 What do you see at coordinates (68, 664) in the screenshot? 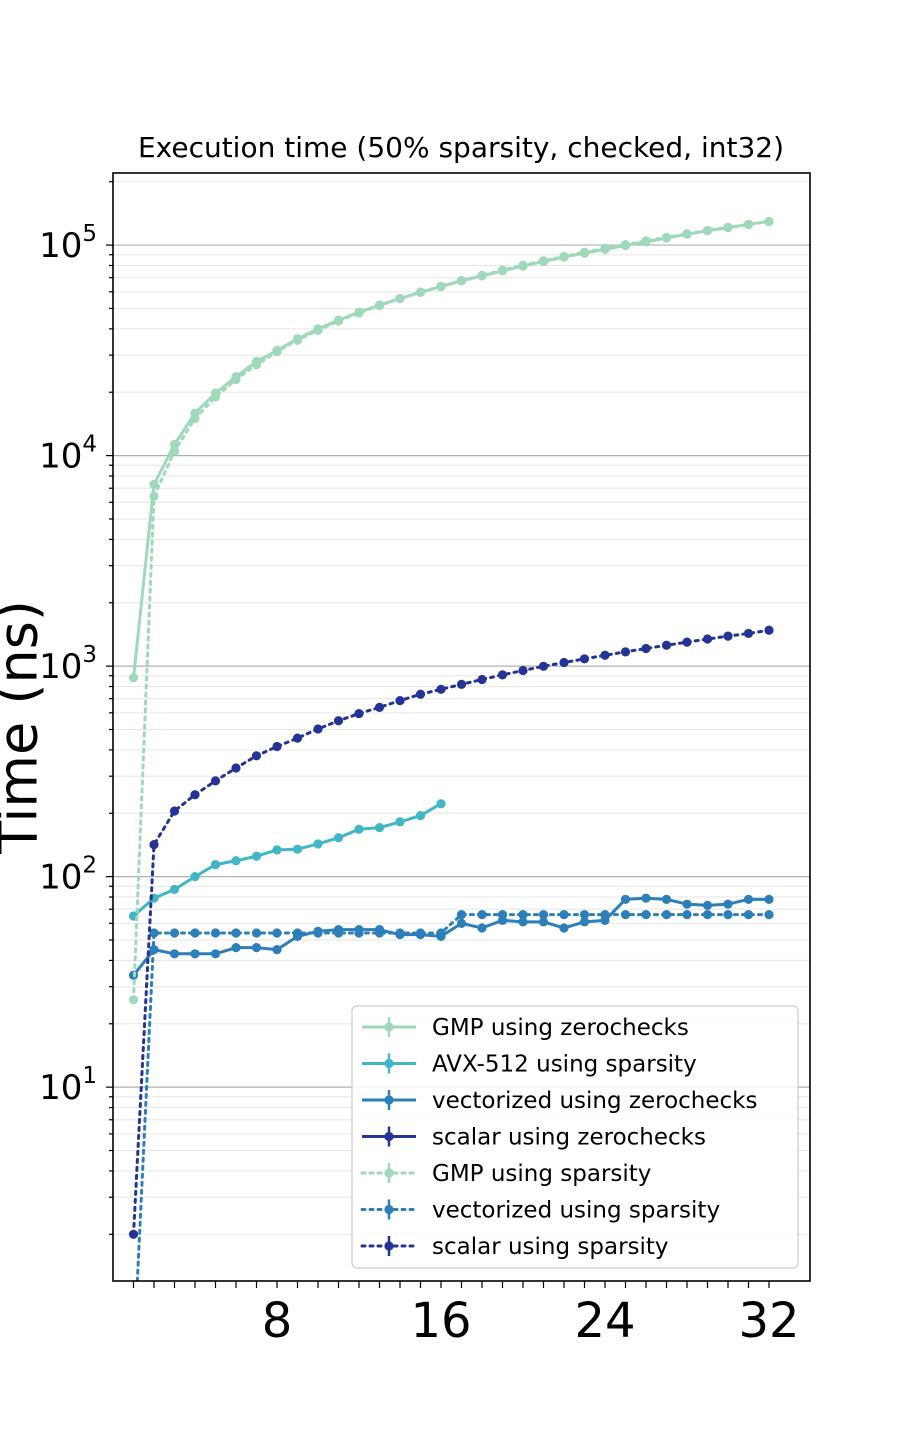
I see `y-tick-label: 10³` at bounding box center [68, 664].